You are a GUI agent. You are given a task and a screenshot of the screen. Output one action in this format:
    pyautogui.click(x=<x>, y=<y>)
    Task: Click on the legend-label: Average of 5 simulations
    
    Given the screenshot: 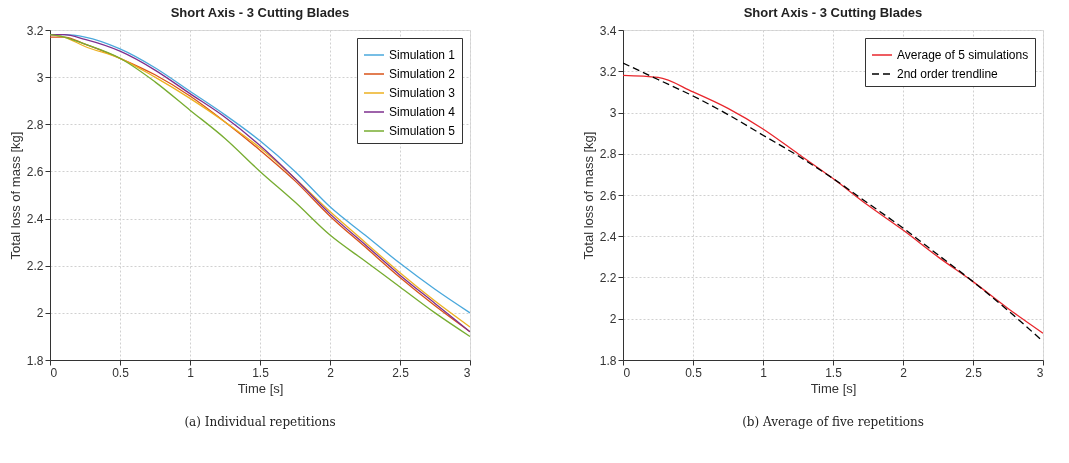 What is the action you would take?
    pyautogui.click(x=963, y=55)
    